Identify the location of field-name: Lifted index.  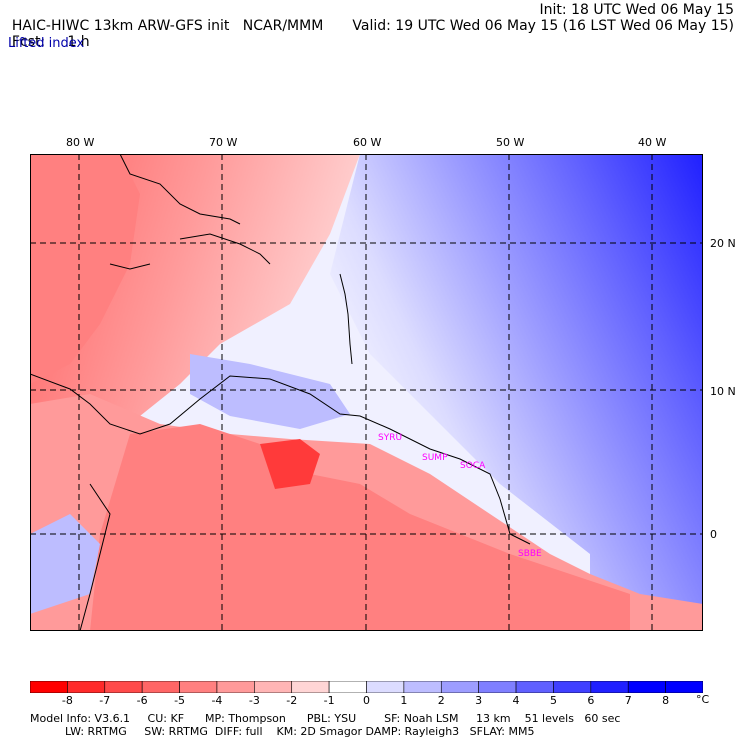
(46, 43).